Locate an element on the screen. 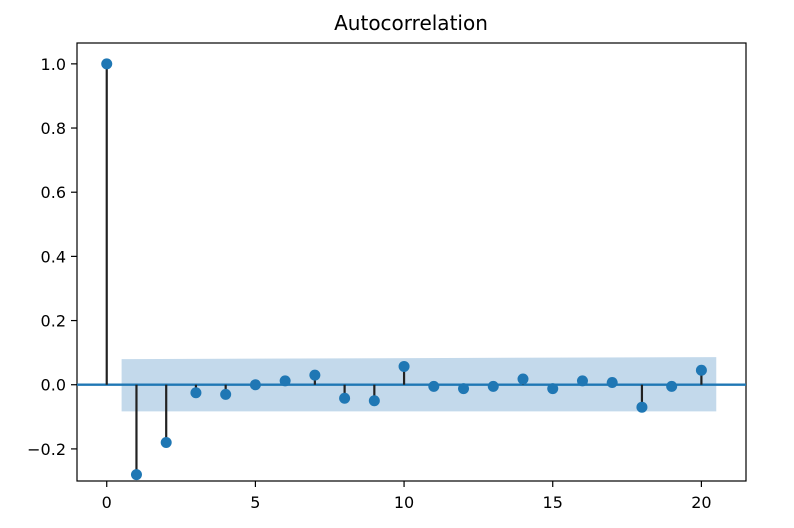 The height and width of the screenshot is (528, 794). chart-title: Autocorrelation is located at coordinates (411, 23).